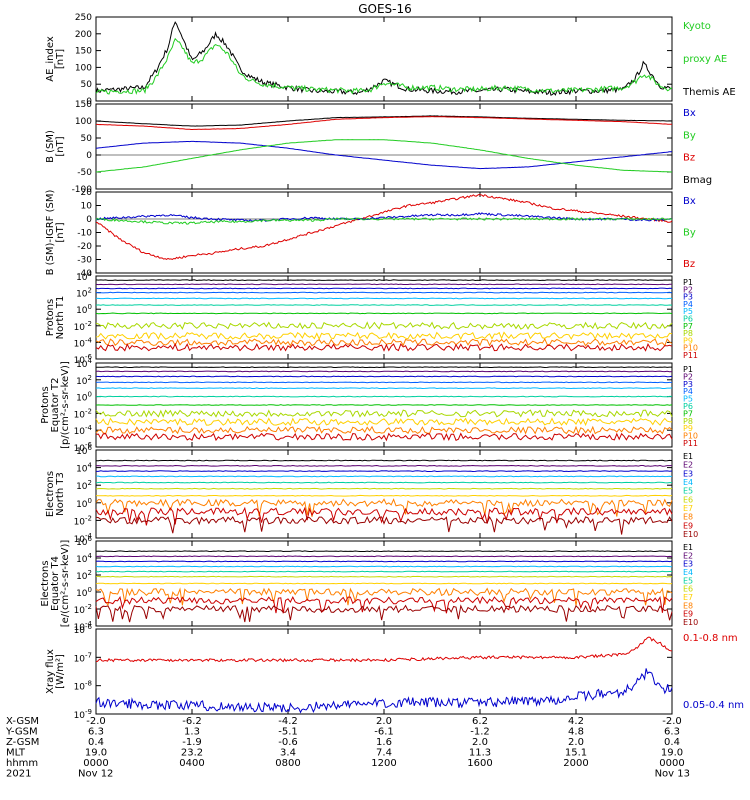  Describe the element at coordinates (89, 102) in the screenshot. I see `y-tick-label: 0` at that location.